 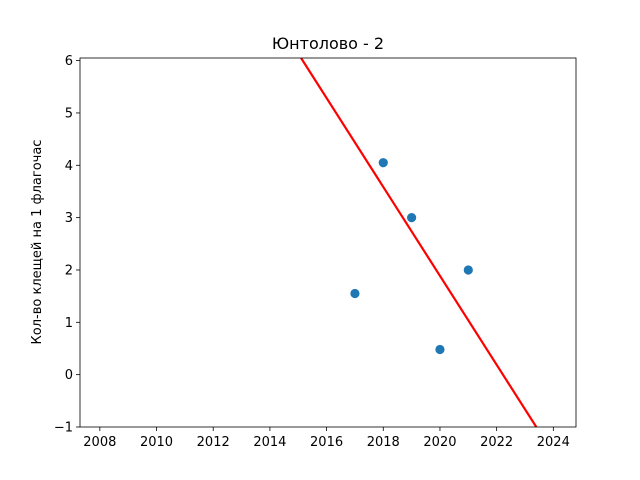 I want to click on y-tick-label: 1, so click(x=69, y=323).